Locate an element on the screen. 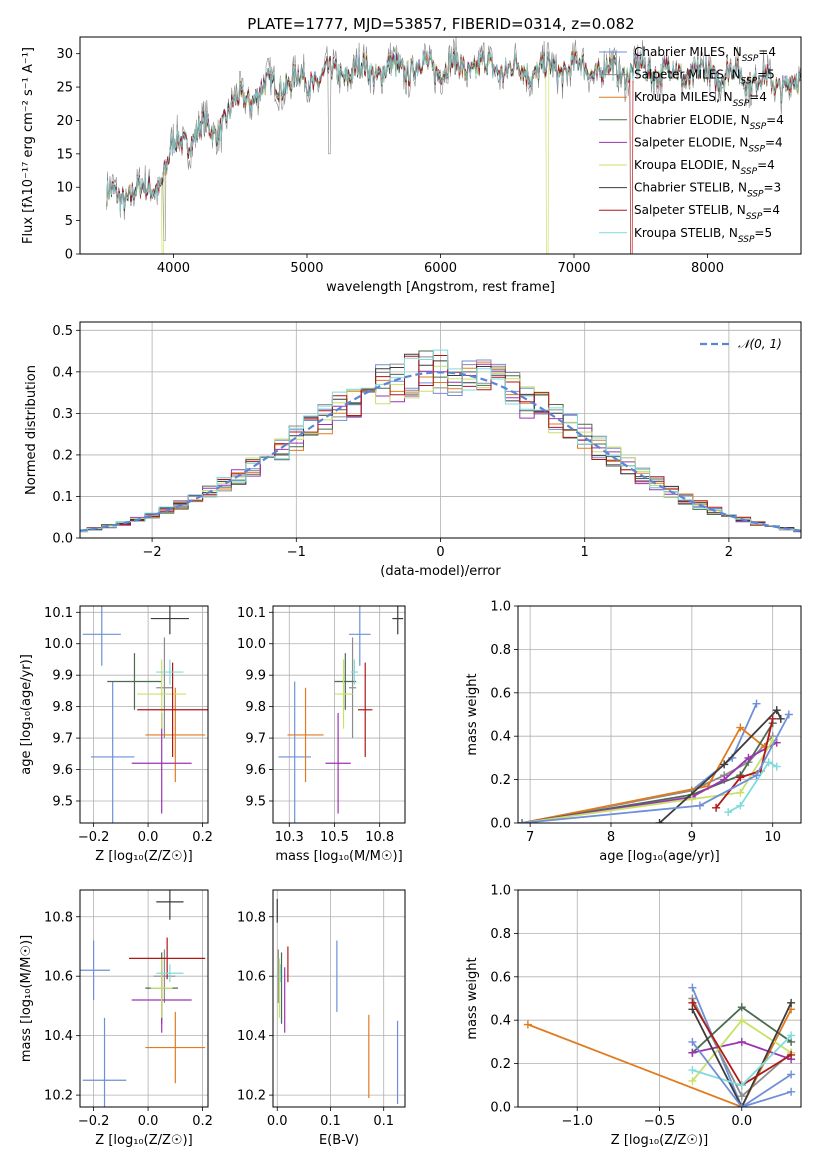 The height and width of the screenshot is (1170, 819). x-tick-label: 0 is located at coordinates (440, 552).